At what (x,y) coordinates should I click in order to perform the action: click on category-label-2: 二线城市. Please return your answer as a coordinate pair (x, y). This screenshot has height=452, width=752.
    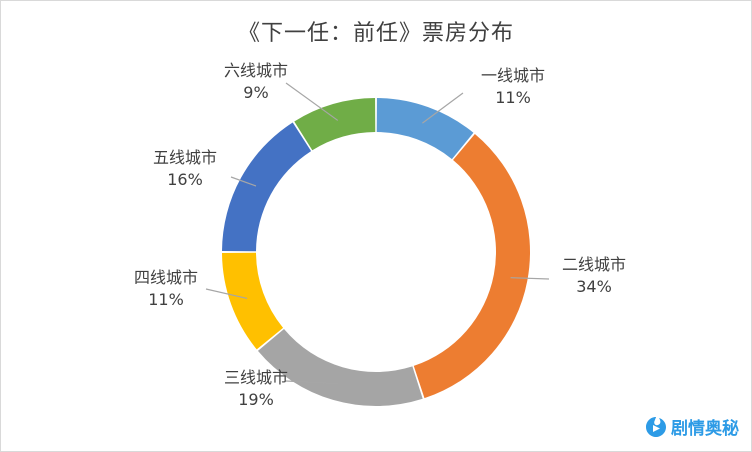
    Looking at the image, I should click on (594, 264).